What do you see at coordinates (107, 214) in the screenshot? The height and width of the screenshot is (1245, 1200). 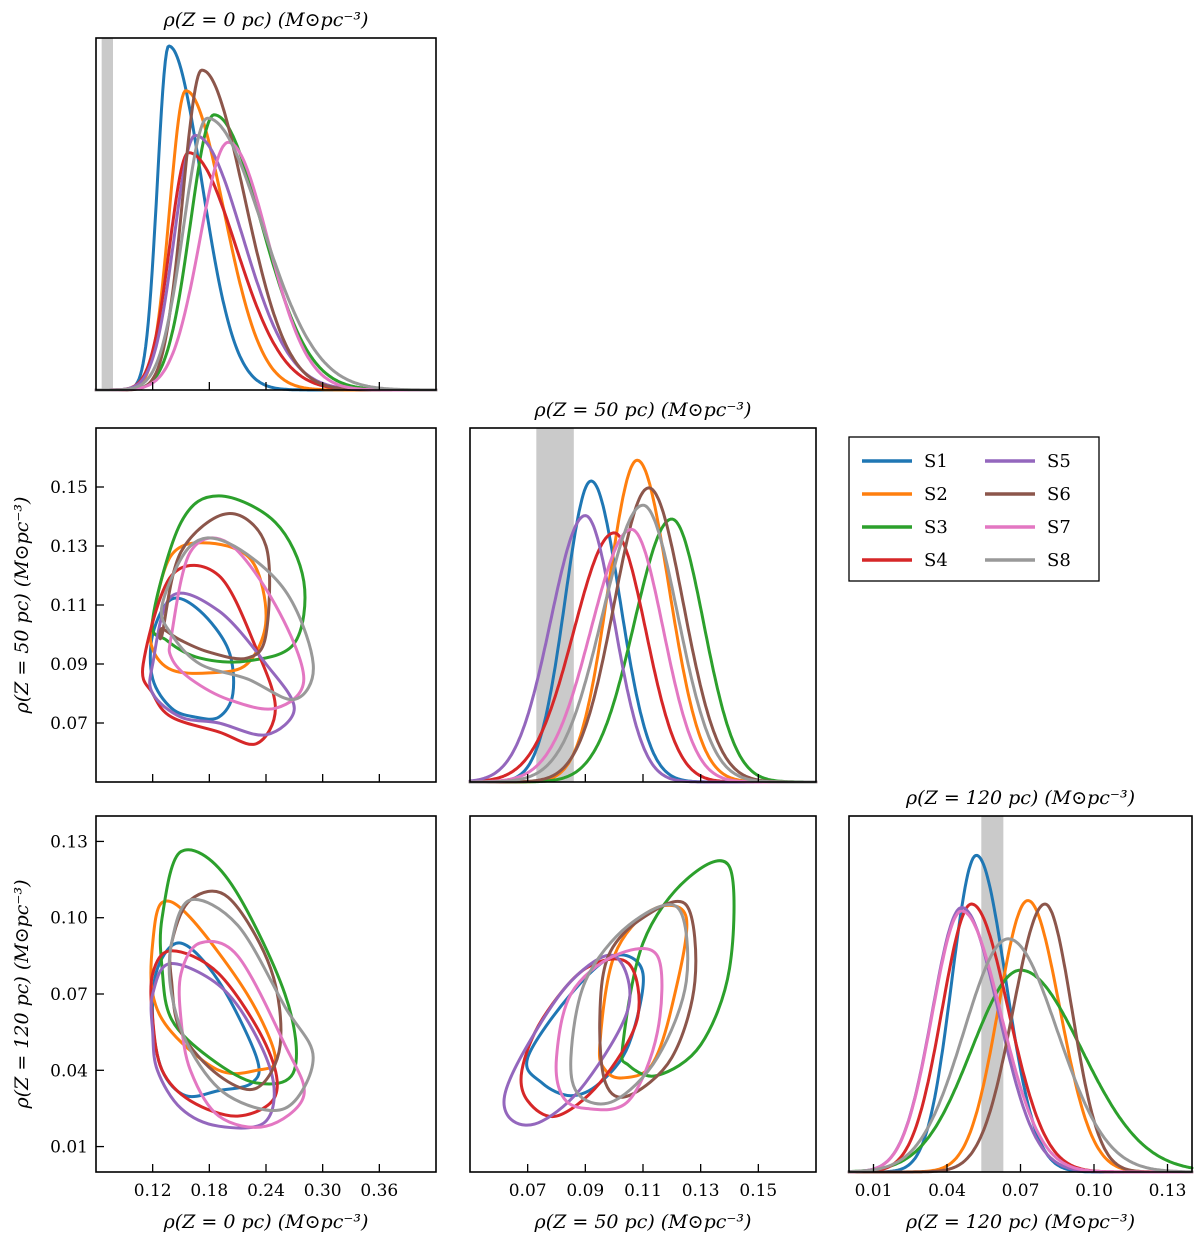 I see `reference-band` at bounding box center [107, 214].